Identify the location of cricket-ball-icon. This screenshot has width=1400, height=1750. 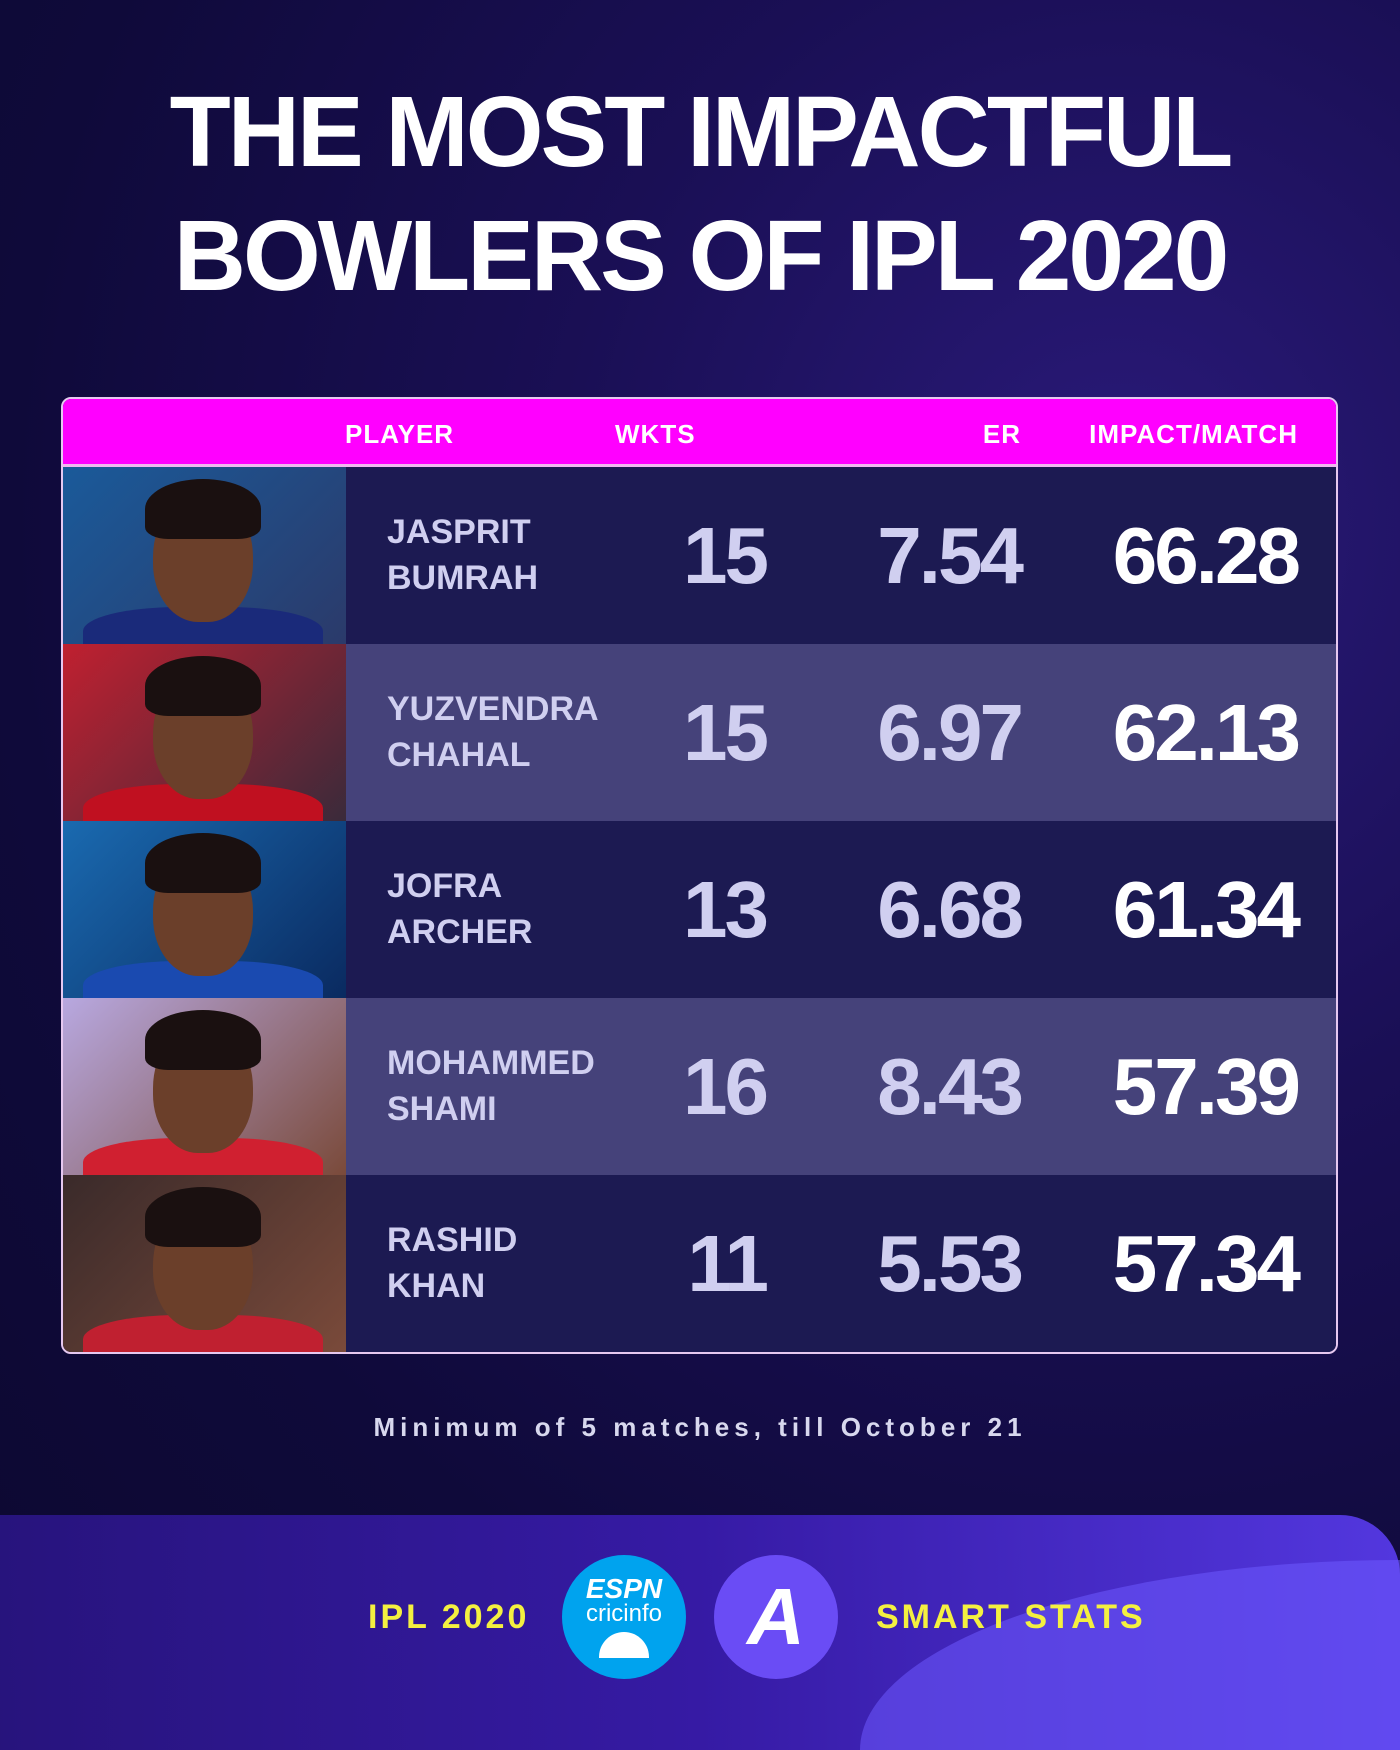
(624, 1645).